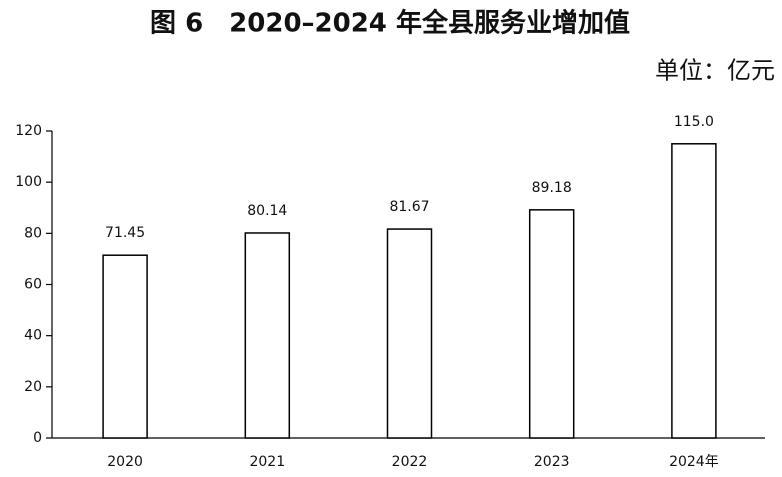 The image size is (782, 477). Describe the element at coordinates (125, 233) in the screenshot. I see `value-label: 71.45` at that location.